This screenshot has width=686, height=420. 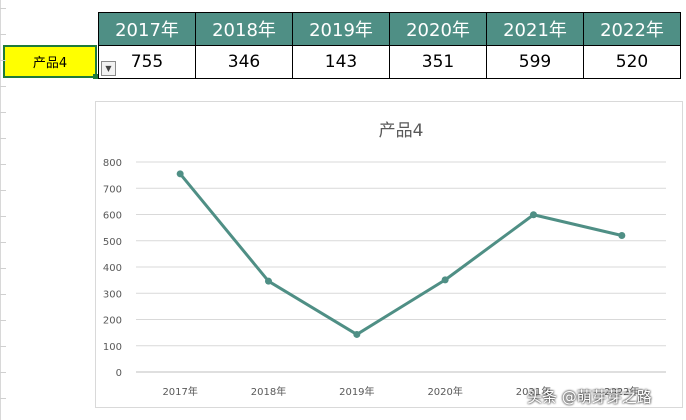 What do you see at coordinates (356, 391) in the screenshot?
I see `x-tick-label: 2019年` at bounding box center [356, 391].